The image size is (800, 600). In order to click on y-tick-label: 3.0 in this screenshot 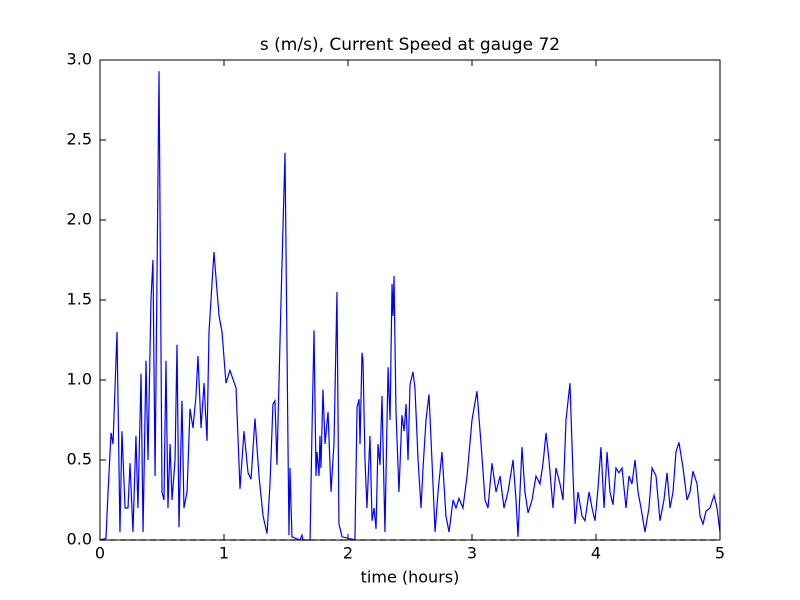, I will do `click(79, 59)`.